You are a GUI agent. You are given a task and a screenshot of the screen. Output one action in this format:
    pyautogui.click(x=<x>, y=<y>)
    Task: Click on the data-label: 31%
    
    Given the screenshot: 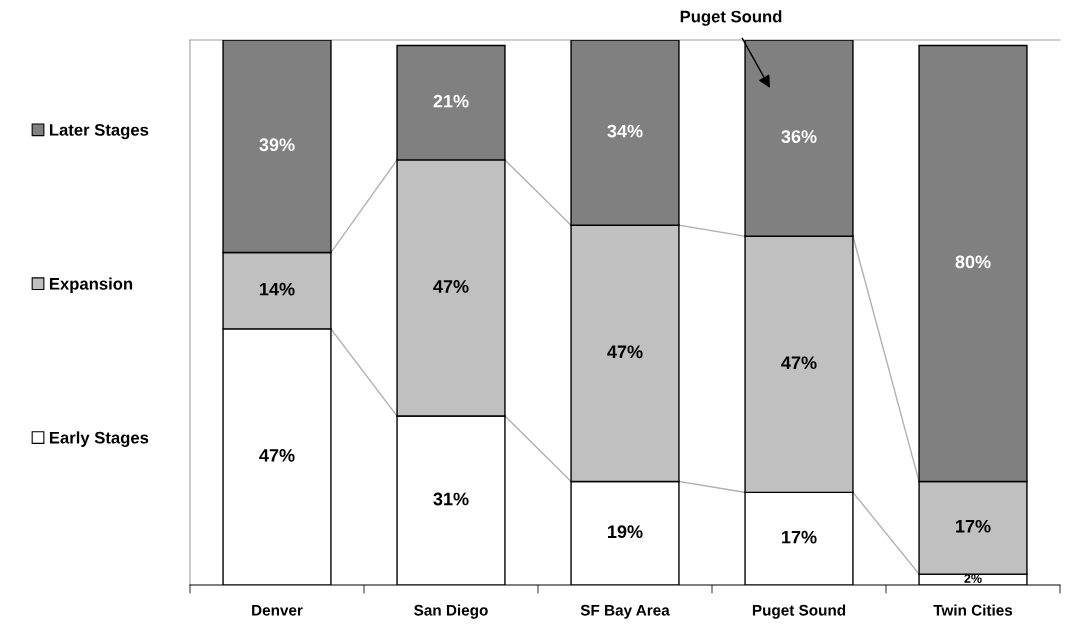 What is the action you would take?
    pyautogui.click(x=451, y=499)
    